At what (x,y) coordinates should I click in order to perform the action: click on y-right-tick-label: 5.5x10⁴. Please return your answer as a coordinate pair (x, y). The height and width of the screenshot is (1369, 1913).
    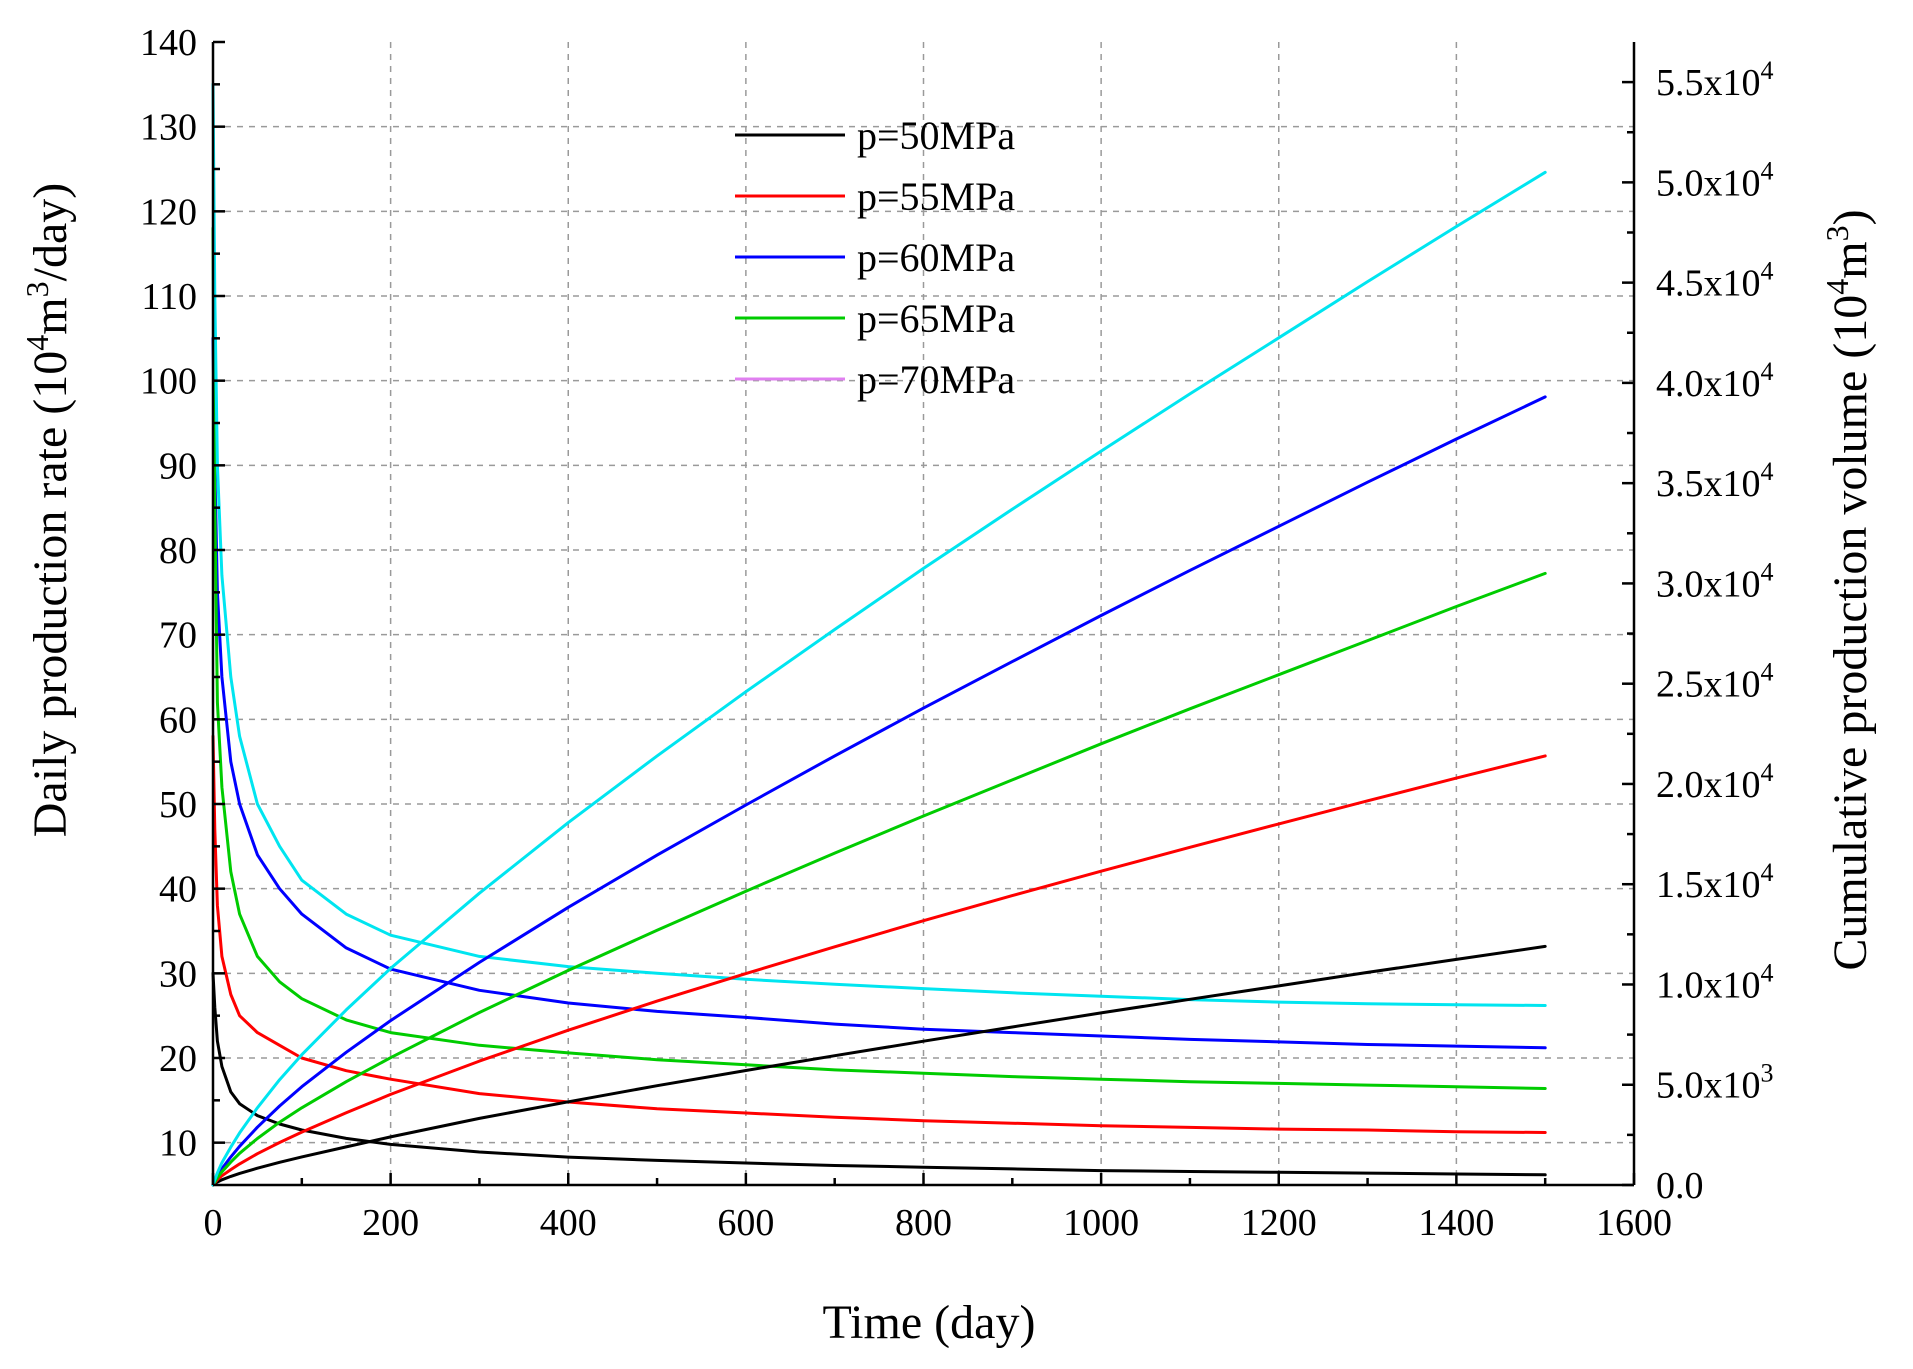
    Looking at the image, I should click on (1715, 80).